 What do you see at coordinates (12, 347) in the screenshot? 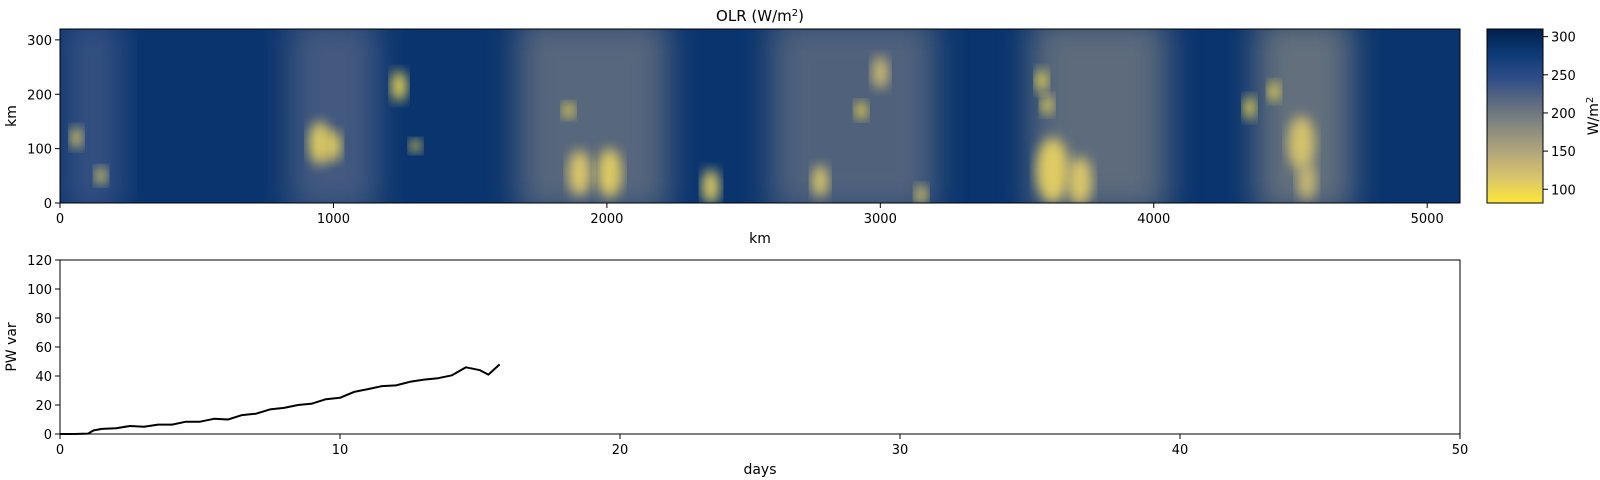
I see `line-y-label: PW var` at bounding box center [12, 347].